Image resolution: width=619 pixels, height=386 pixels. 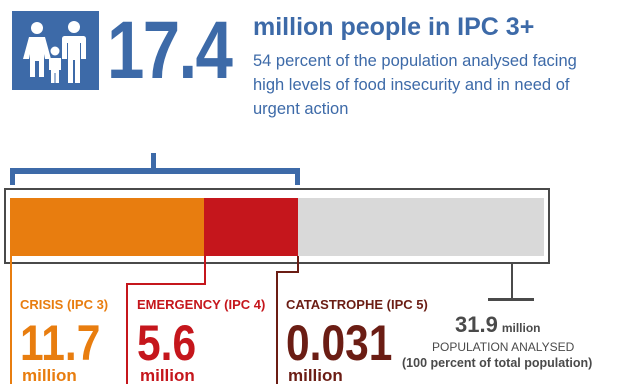 I want to click on headline-text: million people in IPC 3+, so click(x=394, y=27).